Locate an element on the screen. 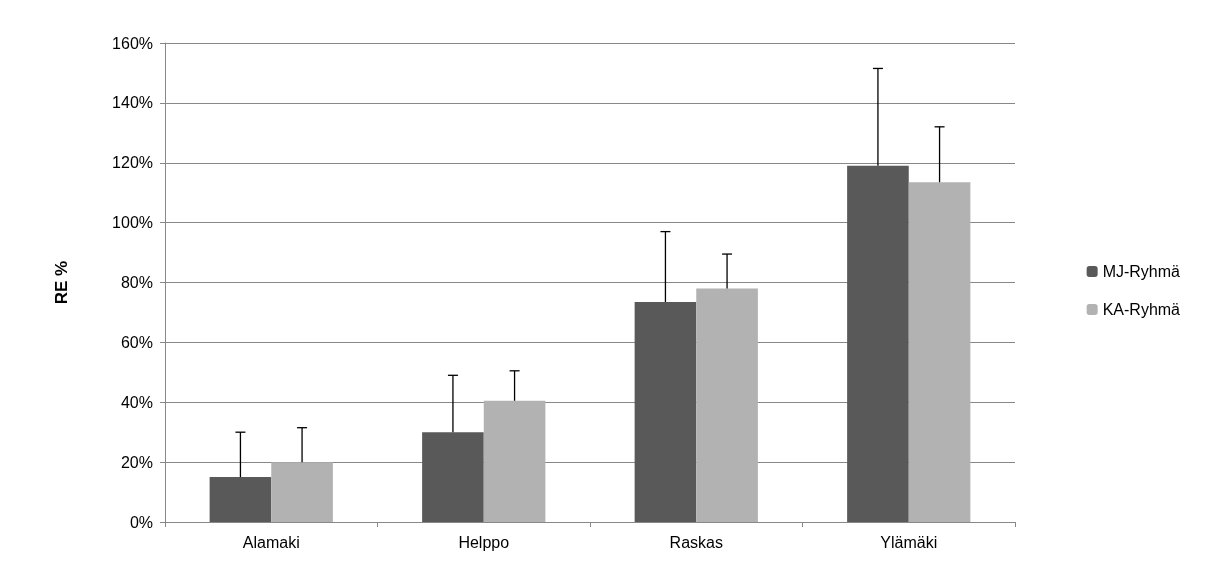 The image size is (1205, 581). y-tick-label: 60% is located at coordinates (136, 342).